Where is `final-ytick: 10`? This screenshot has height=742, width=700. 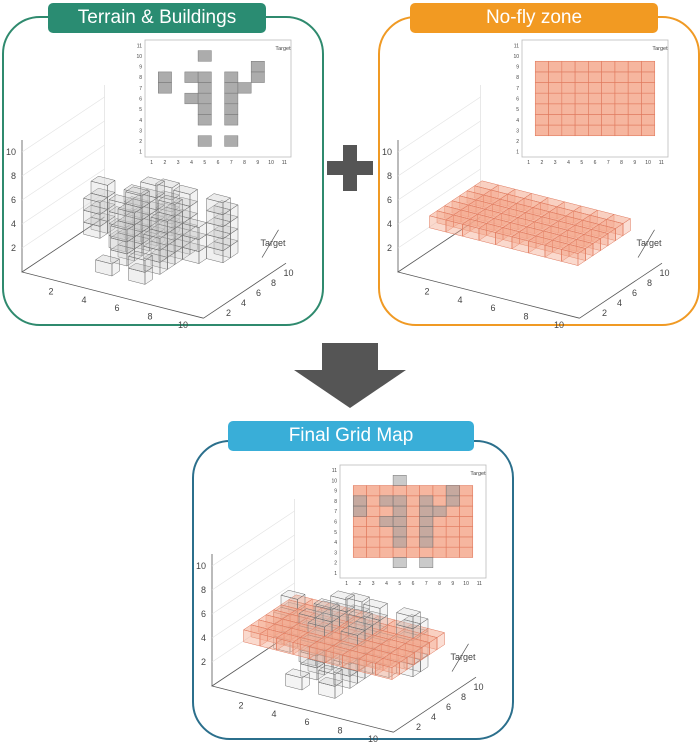 final-ytick: 10 is located at coordinates (478, 687).